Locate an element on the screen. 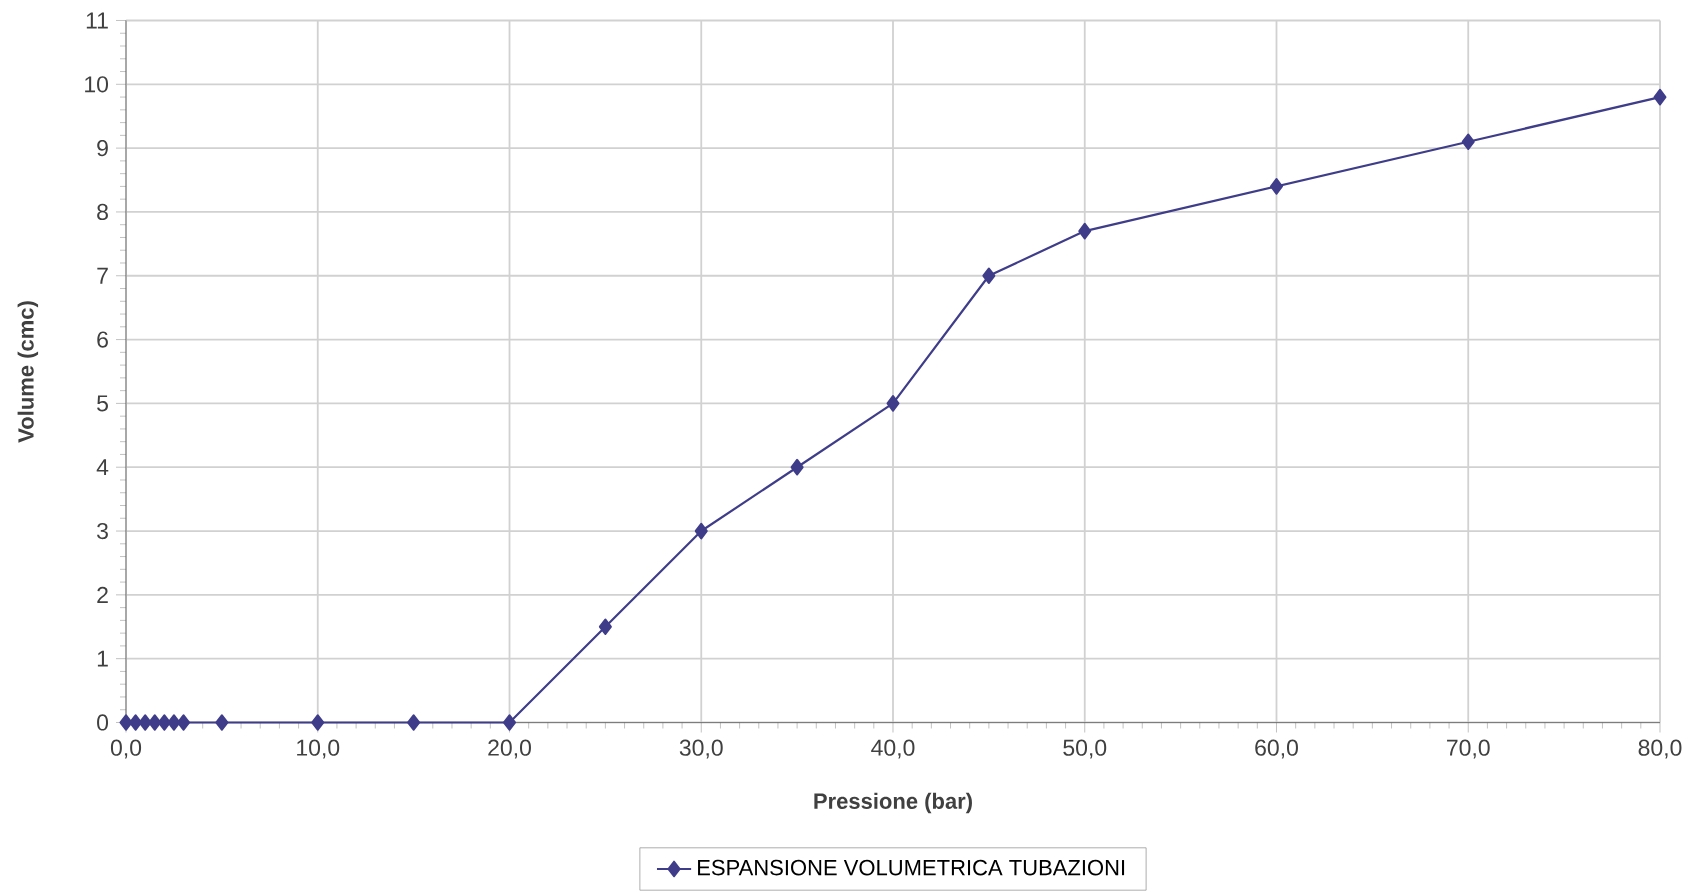  x-tick-label: 80,0 is located at coordinates (1660, 749).